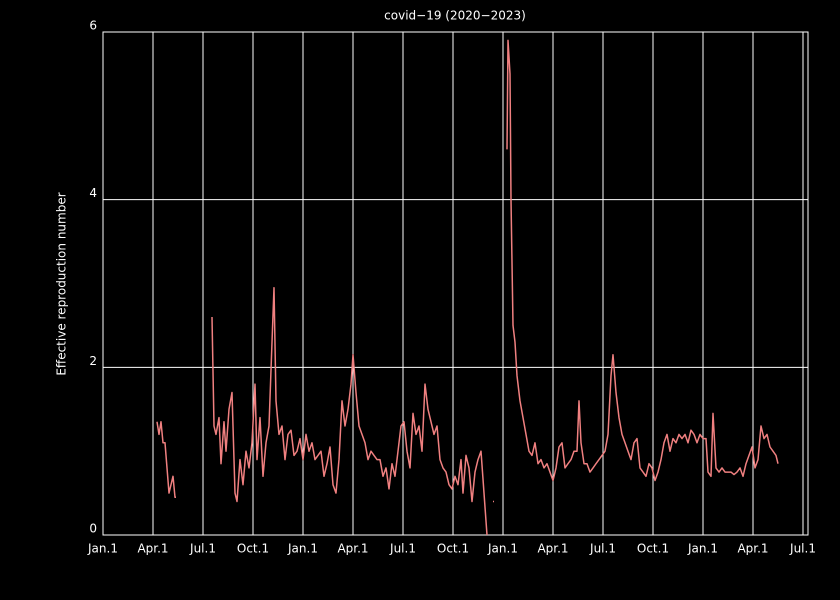 The height and width of the screenshot is (600, 840). What do you see at coordinates (62, 283) in the screenshot?
I see `y-axis-label: Effective reproduction number` at bounding box center [62, 283].